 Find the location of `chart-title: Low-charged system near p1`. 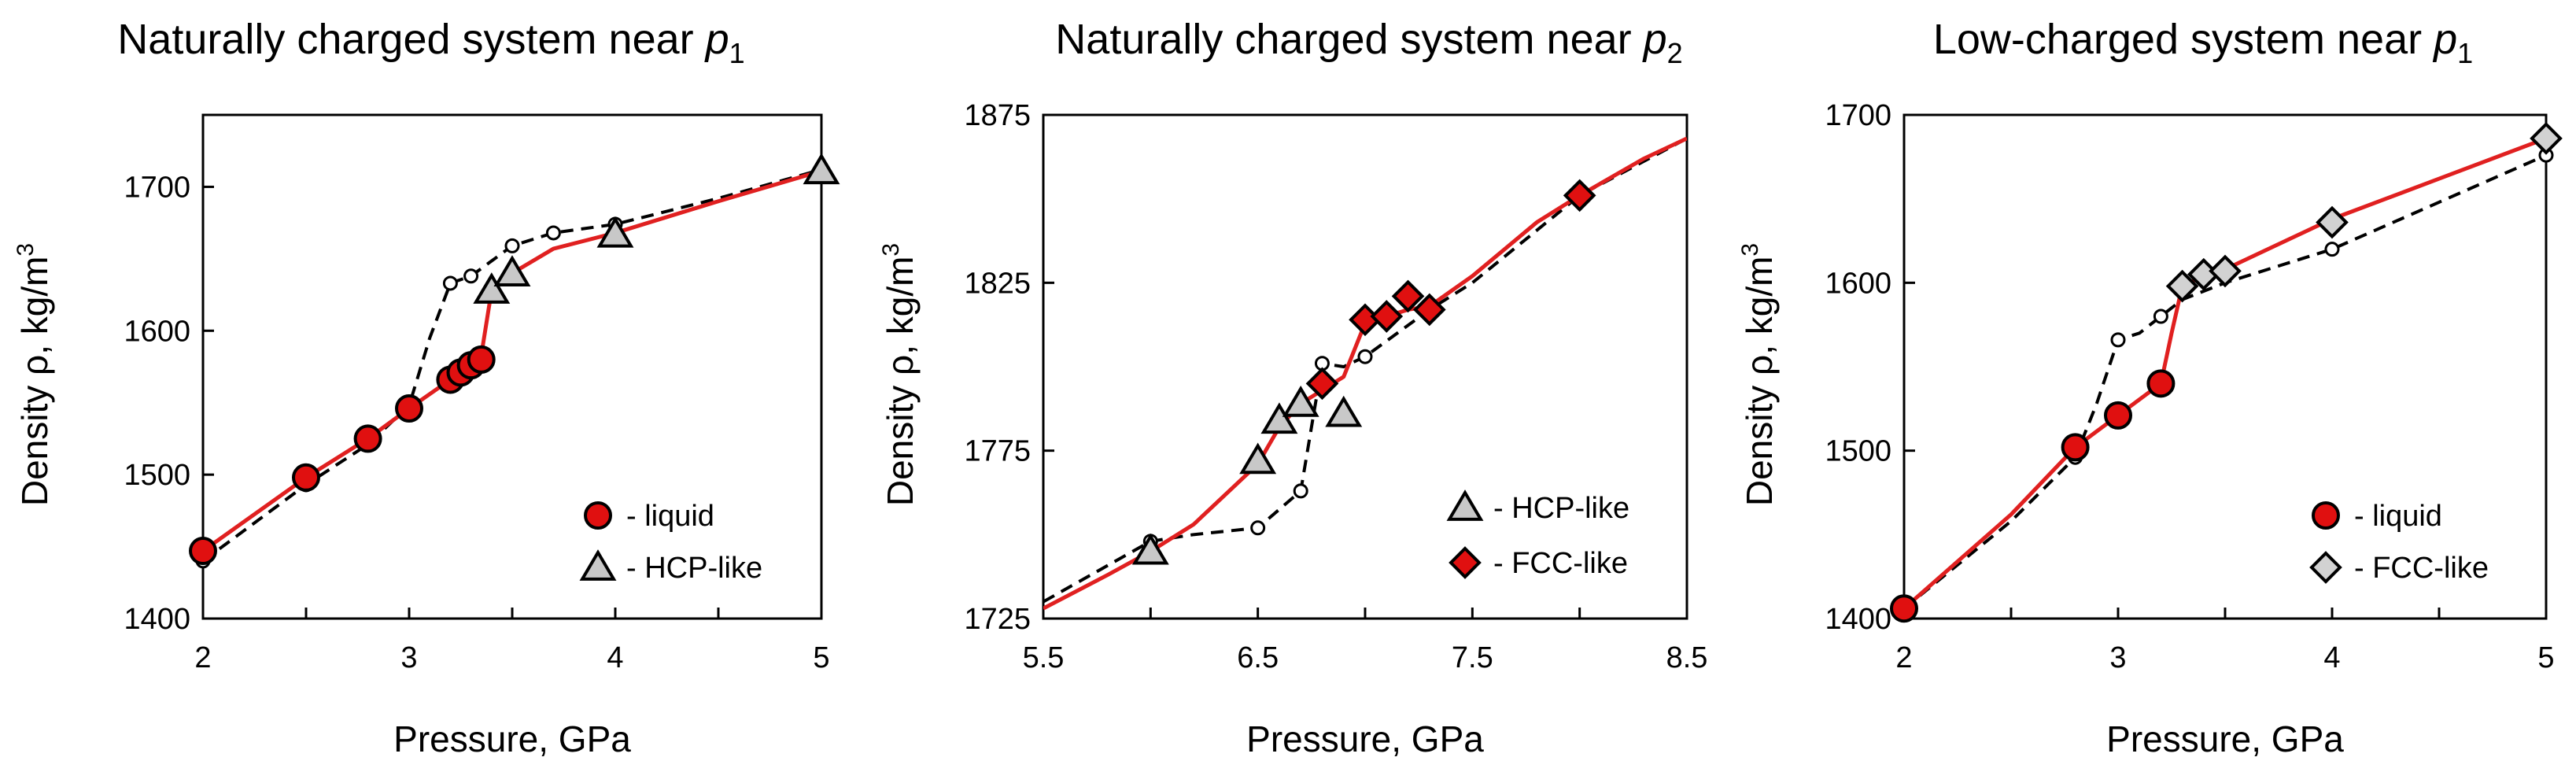

chart-title: Low-charged system near p1 is located at coordinates (2203, 42).